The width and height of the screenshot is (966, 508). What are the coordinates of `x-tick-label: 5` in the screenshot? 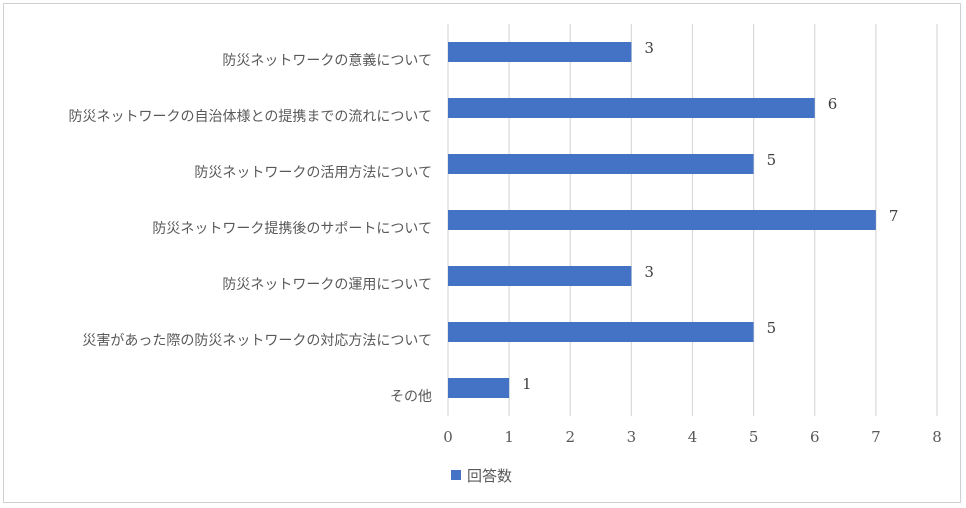 It's located at (754, 437).